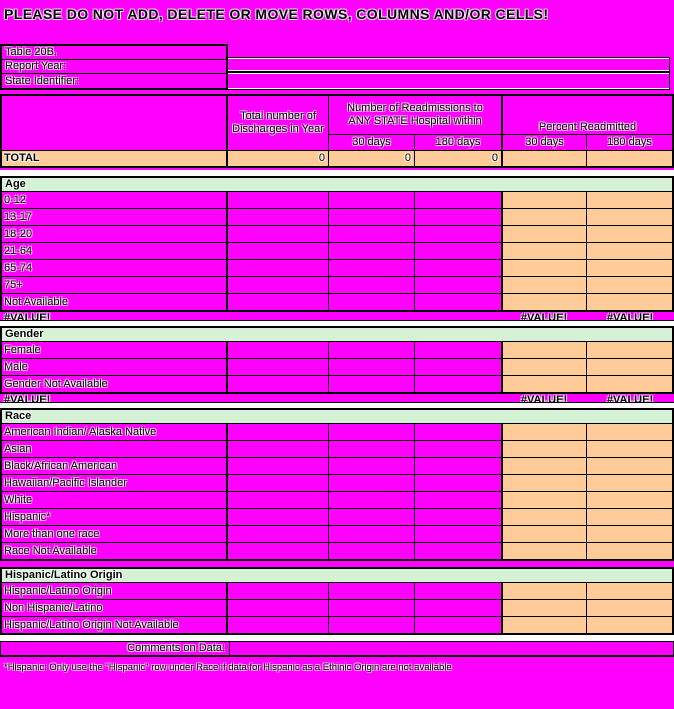 The width and height of the screenshot is (674, 709). I want to click on header-readmit-30days: 30 days, so click(371, 142).